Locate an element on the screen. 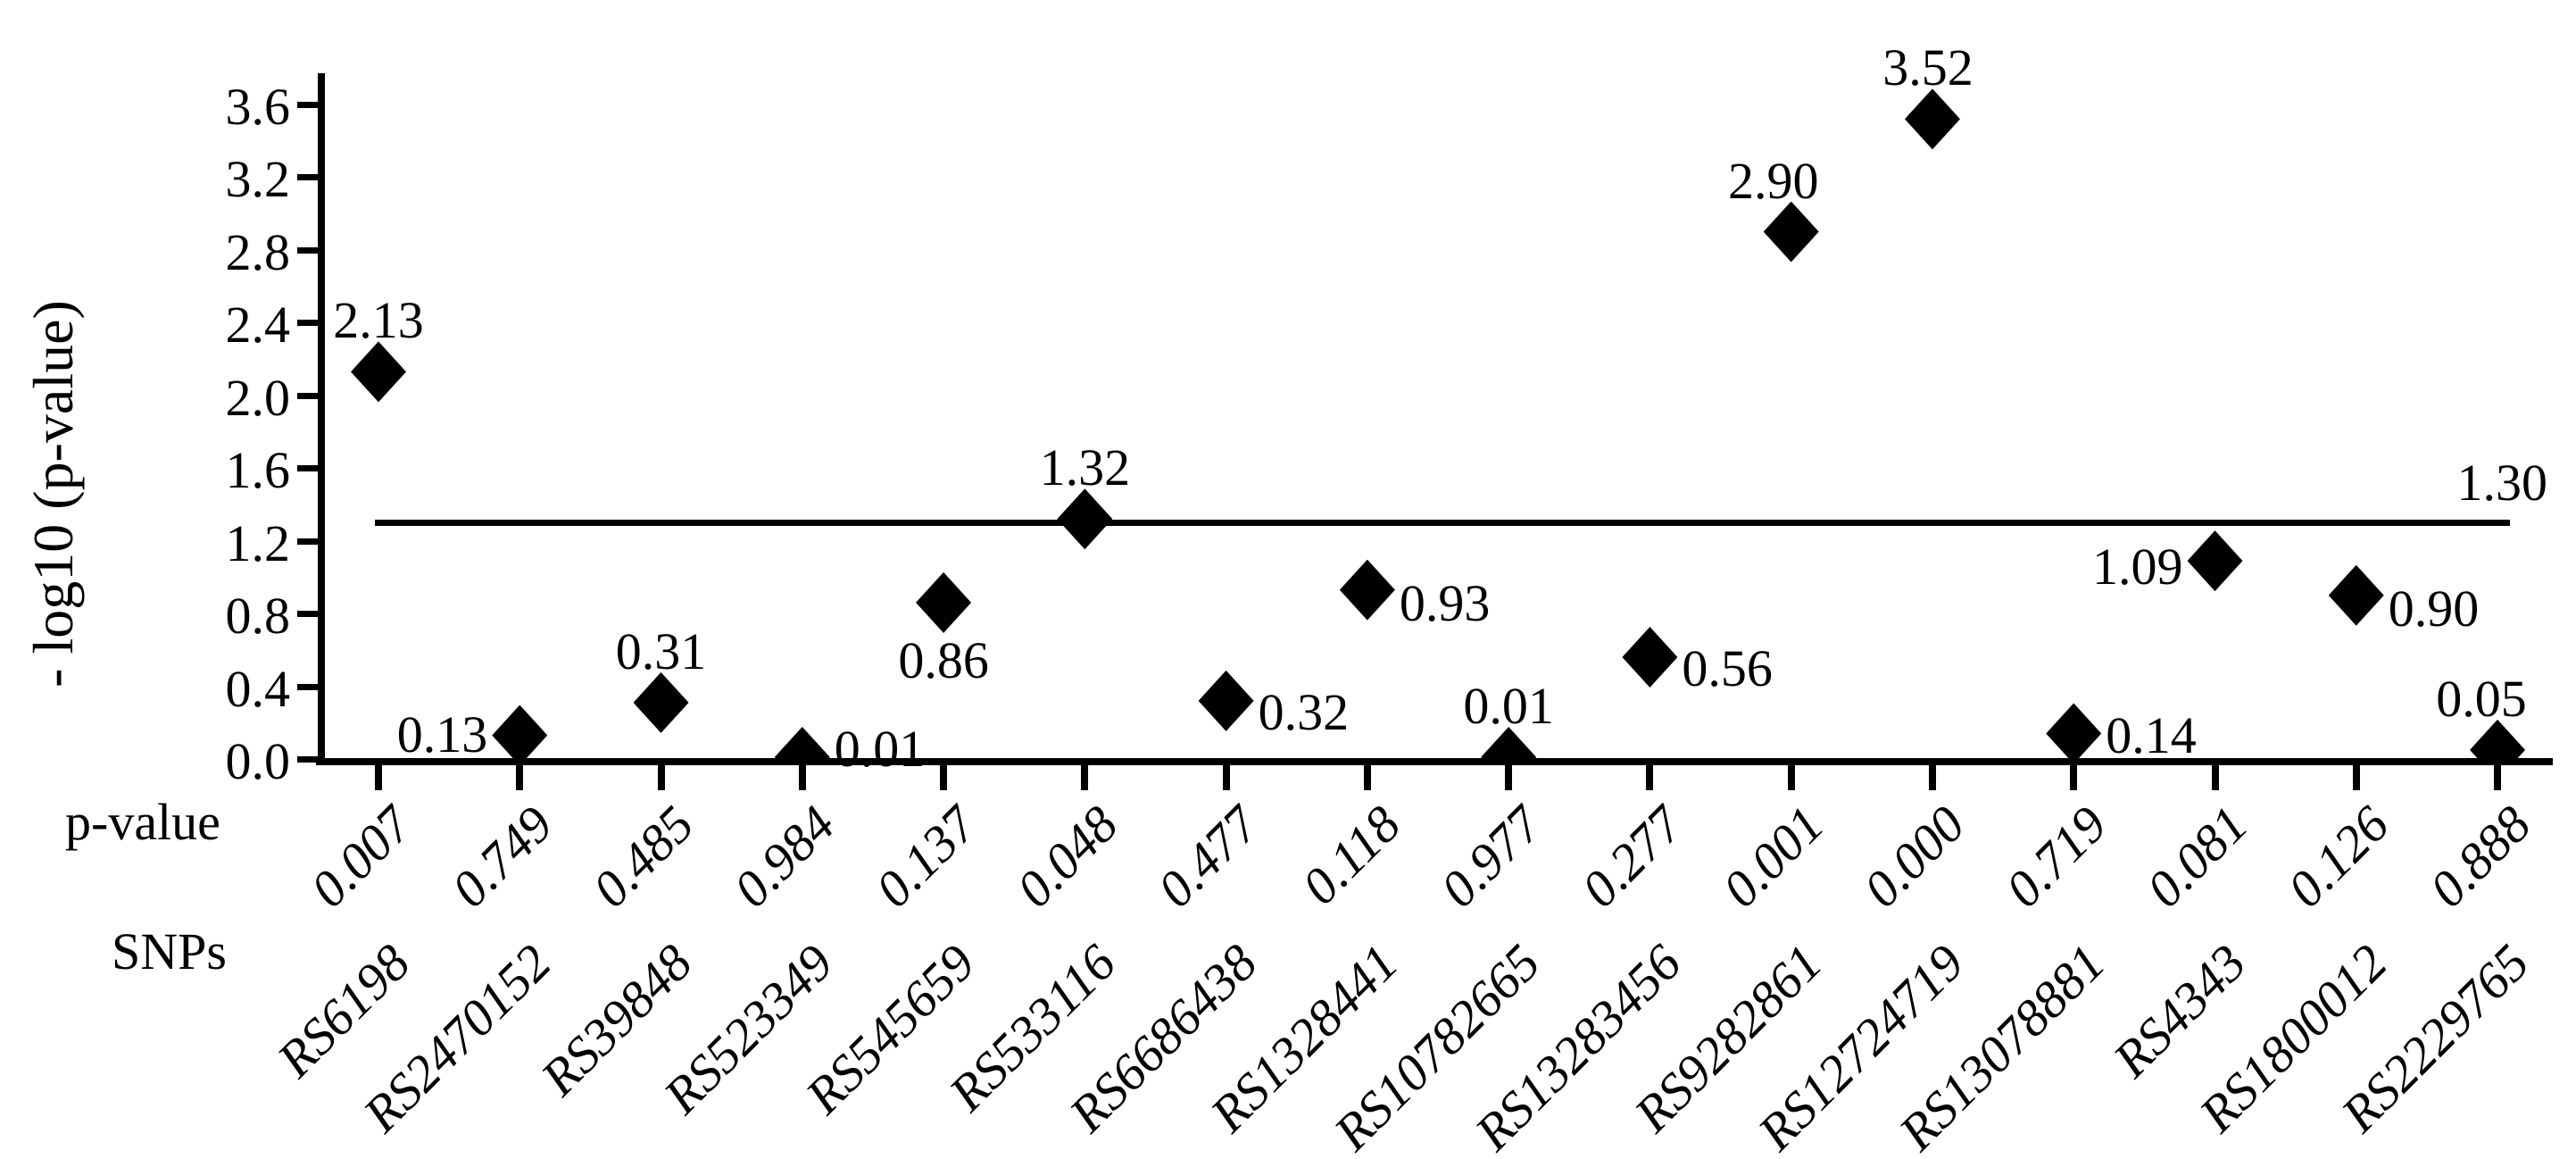  y-tick-label: 2.0 is located at coordinates (258, 397).